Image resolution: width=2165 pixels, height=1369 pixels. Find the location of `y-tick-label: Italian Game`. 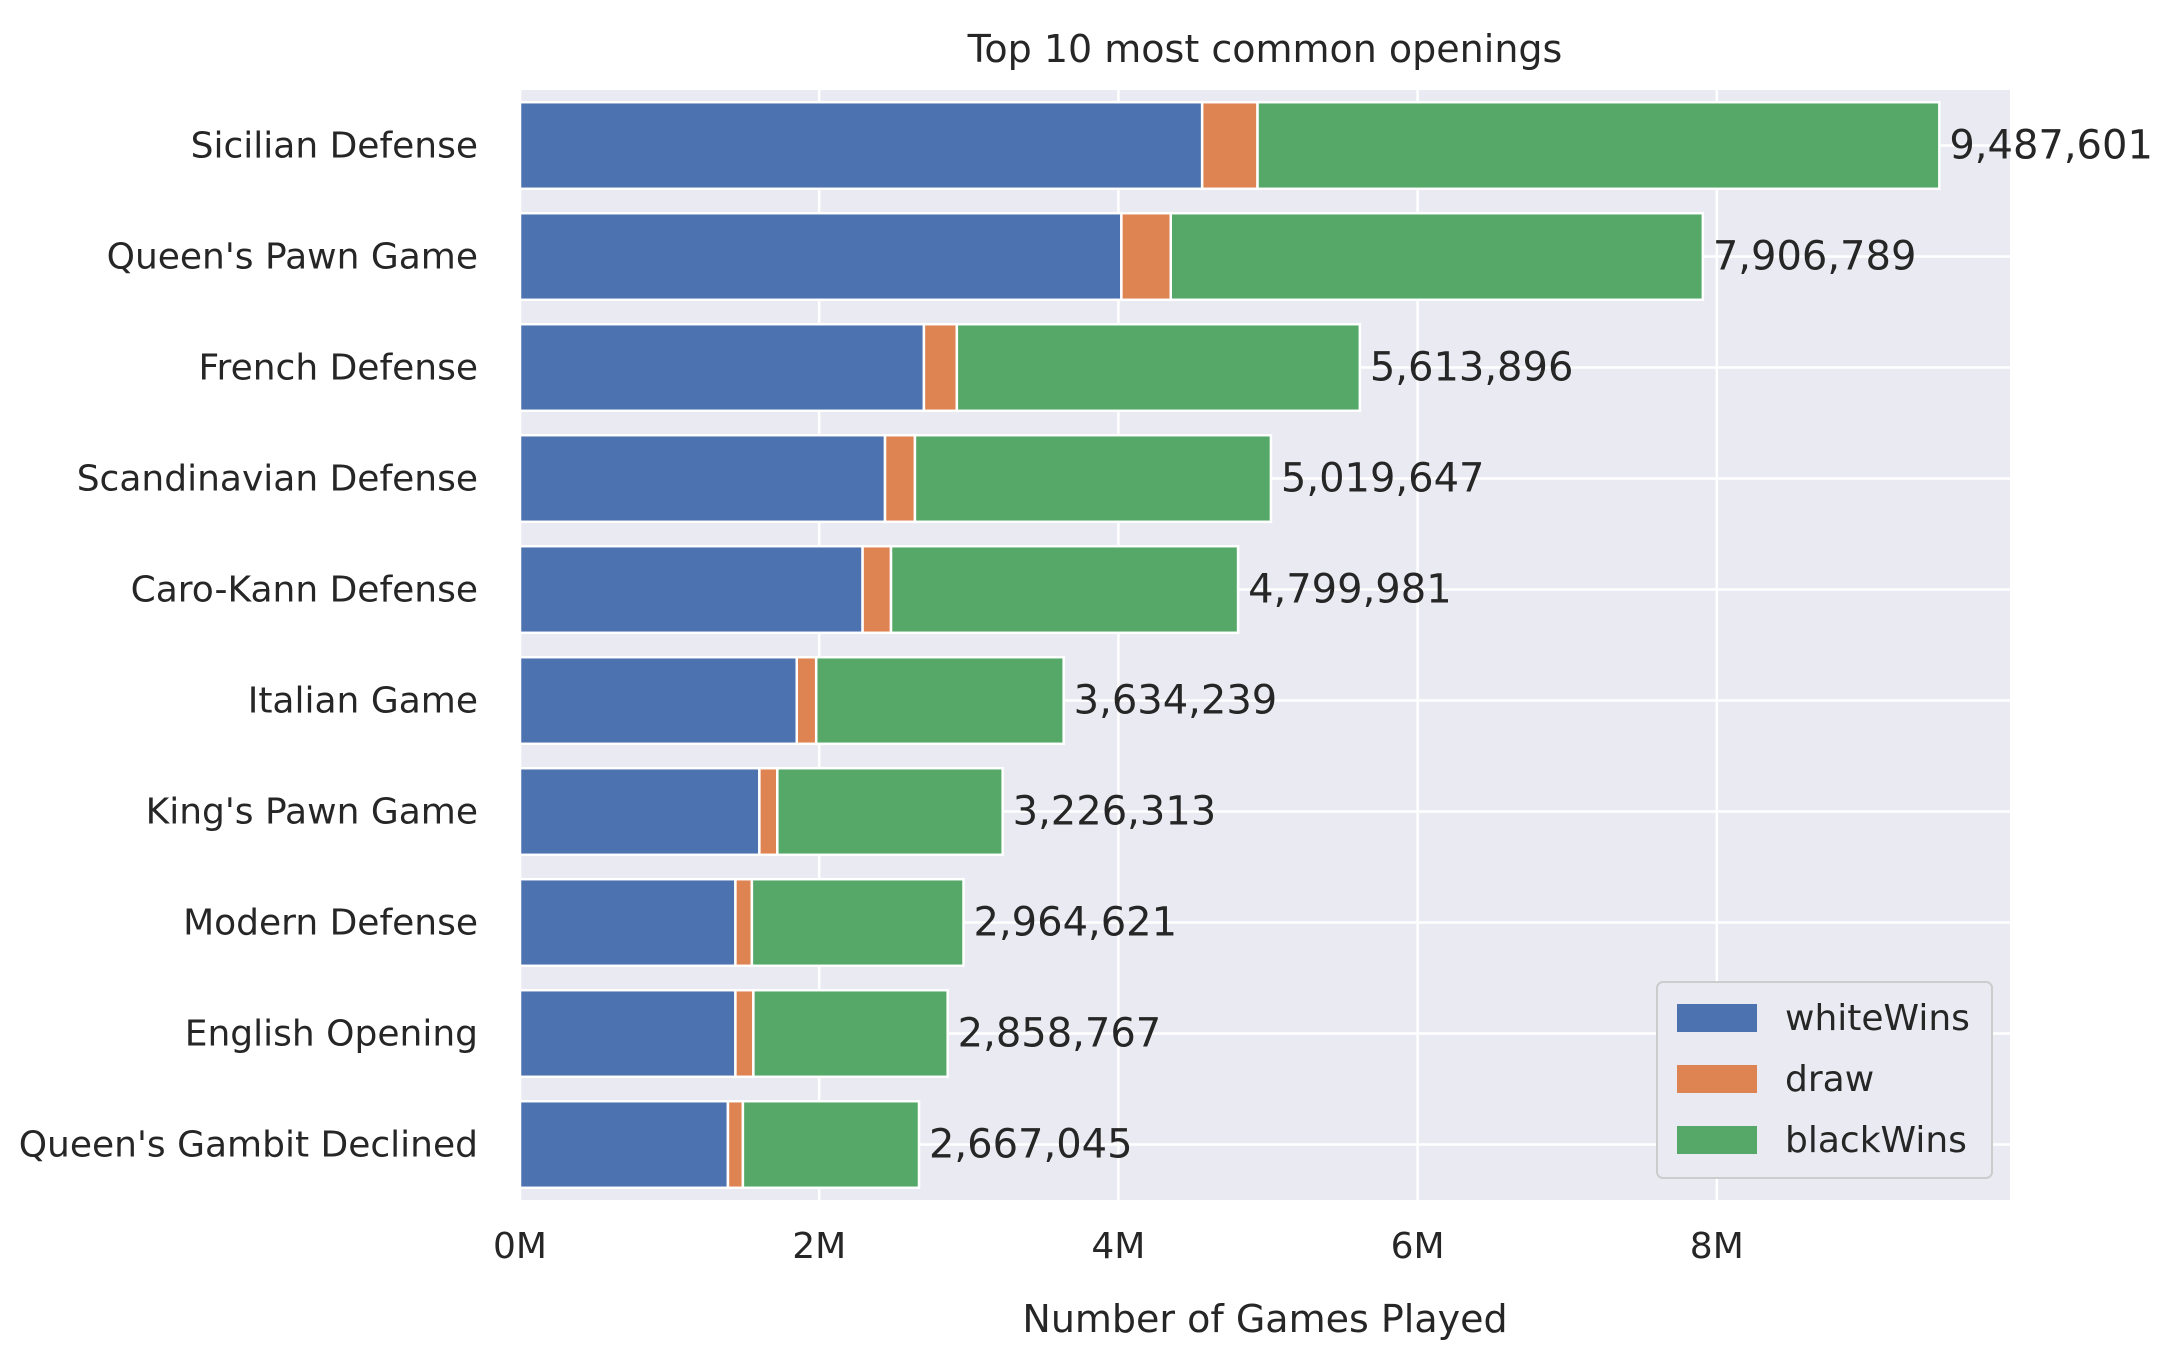

y-tick-label: Italian Game is located at coordinates (363, 701).